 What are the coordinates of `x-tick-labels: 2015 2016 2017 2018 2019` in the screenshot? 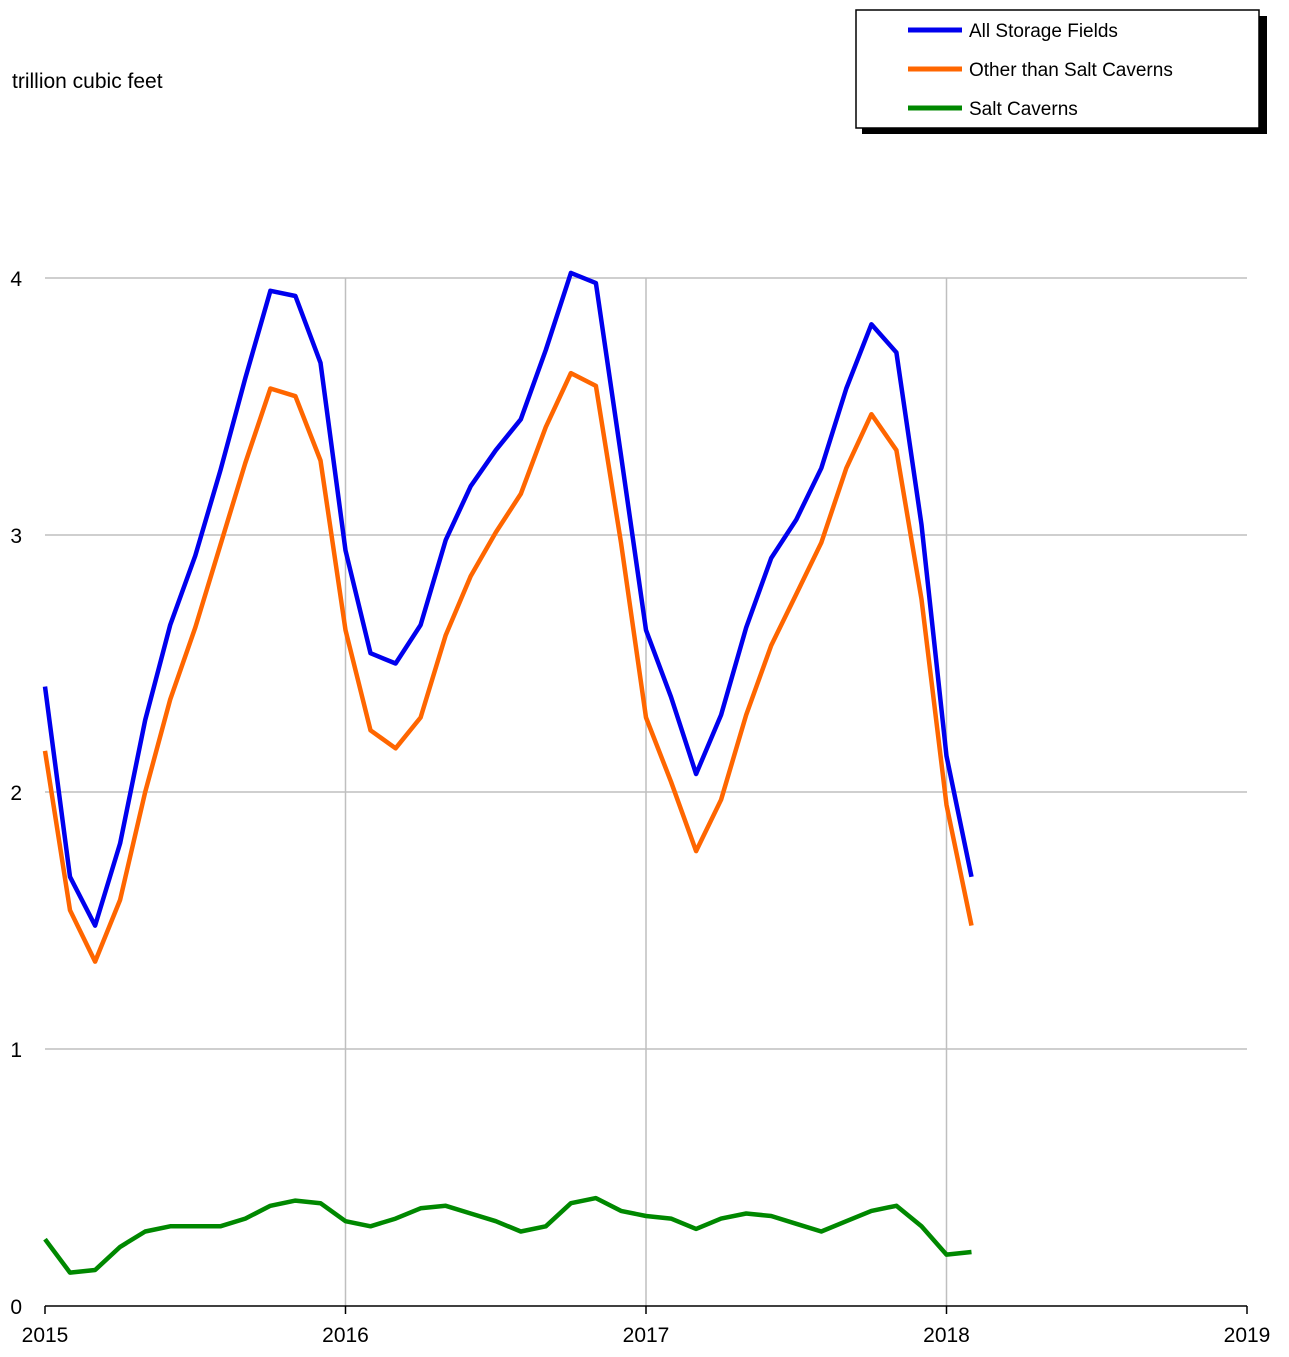 It's located at (646, 1335).